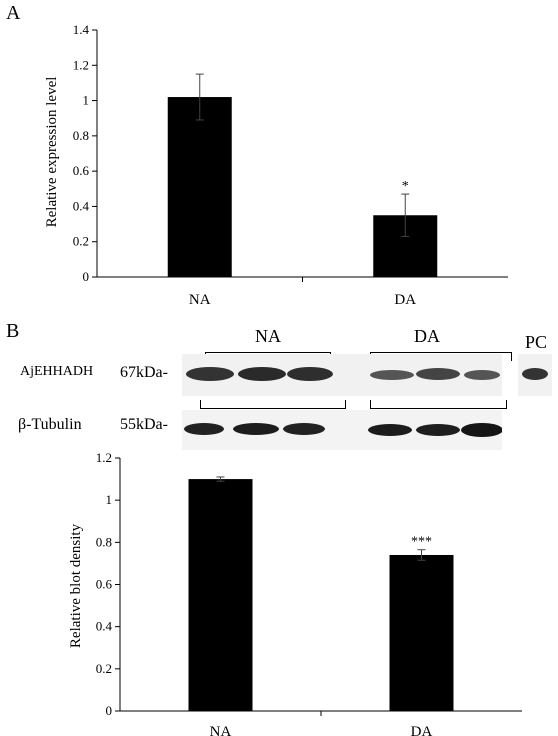  What do you see at coordinates (221, 730) in the screenshot?
I see `chart-b-x-tick-label: NA` at bounding box center [221, 730].